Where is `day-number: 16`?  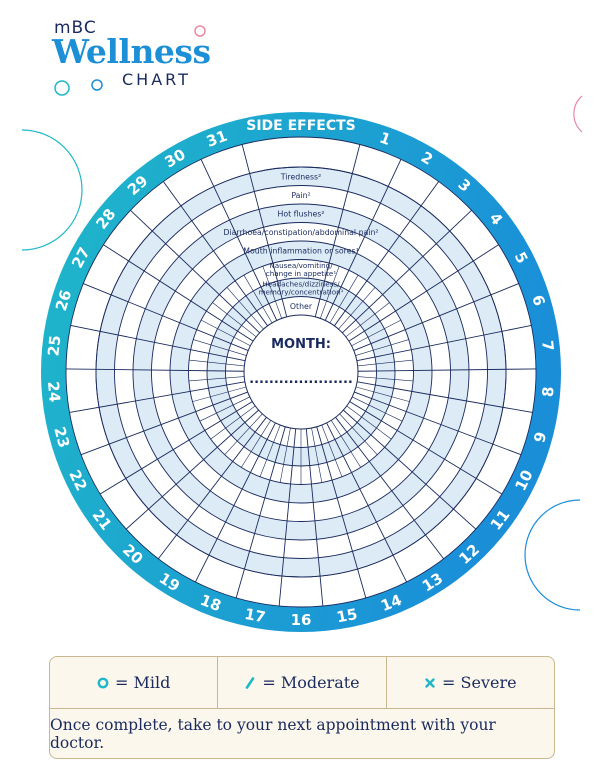
day-number: 16 is located at coordinates (301, 620).